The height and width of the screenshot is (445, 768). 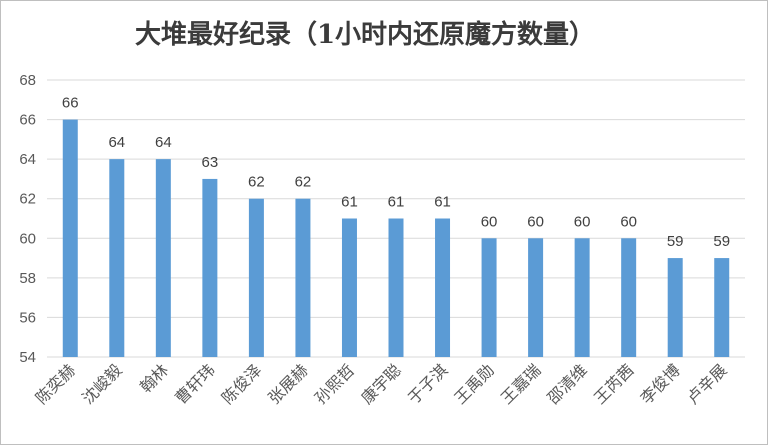 I want to click on x-tick-label: 翰林, so click(x=154, y=378).